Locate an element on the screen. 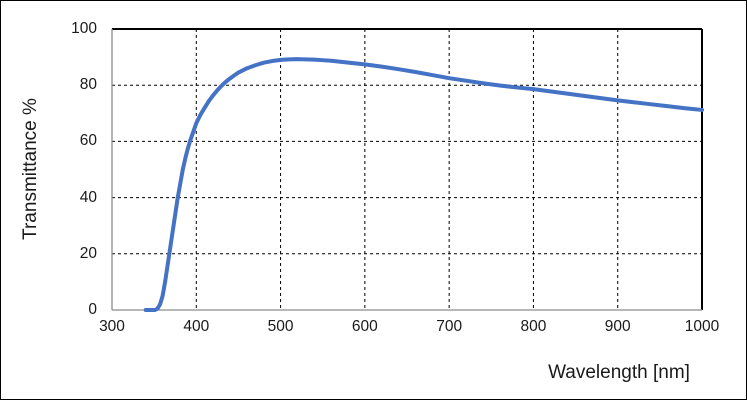 The image size is (747, 400). y-tick-label: 60 is located at coordinates (88, 141).